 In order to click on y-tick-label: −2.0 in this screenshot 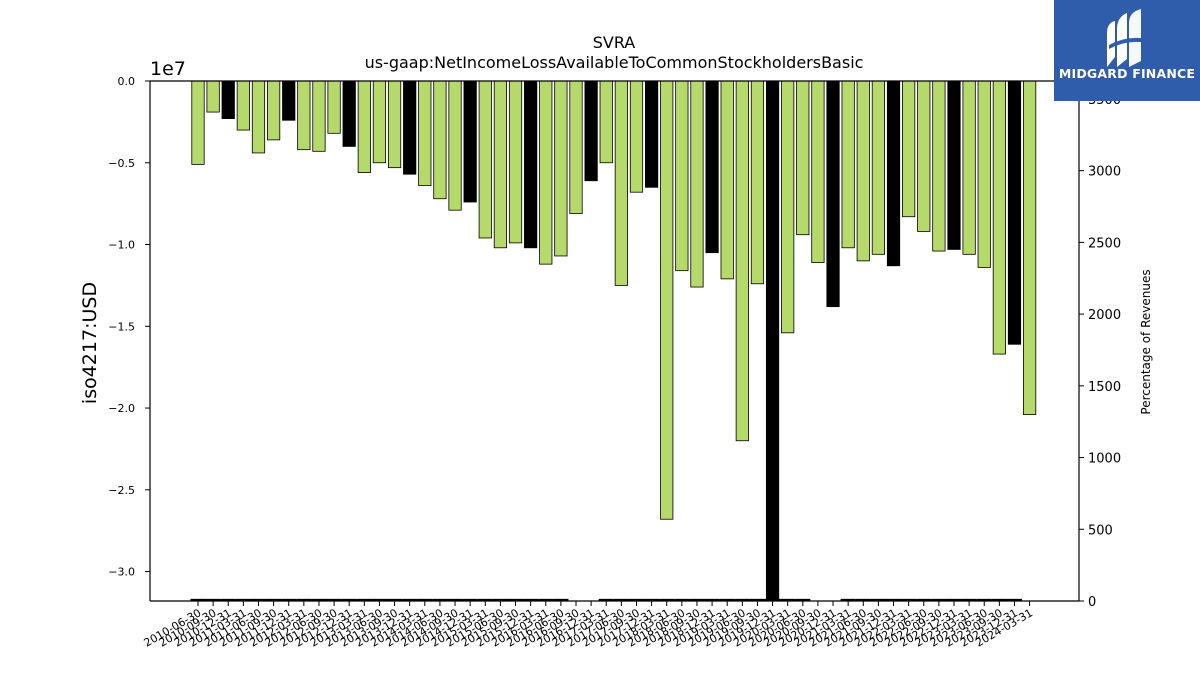, I will do `click(121, 408)`.